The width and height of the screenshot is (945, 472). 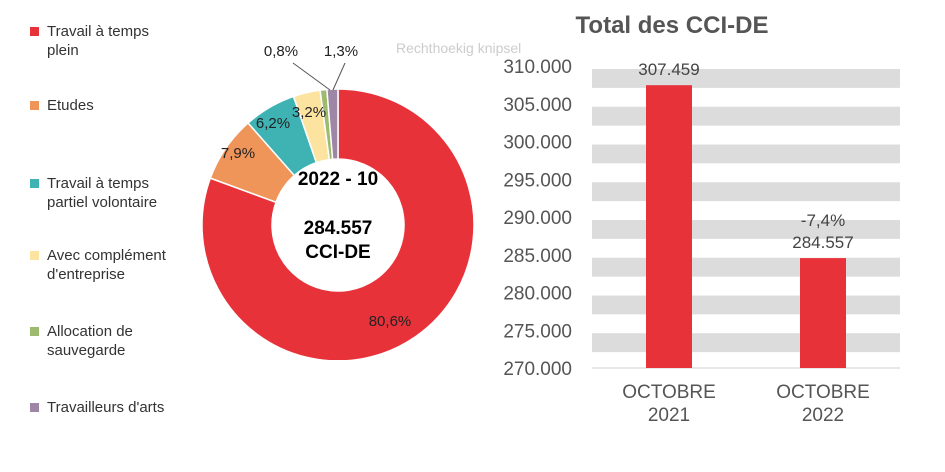 What do you see at coordinates (90, 341) in the screenshot?
I see `legend-label: Allocation de sauvegarde` at bounding box center [90, 341].